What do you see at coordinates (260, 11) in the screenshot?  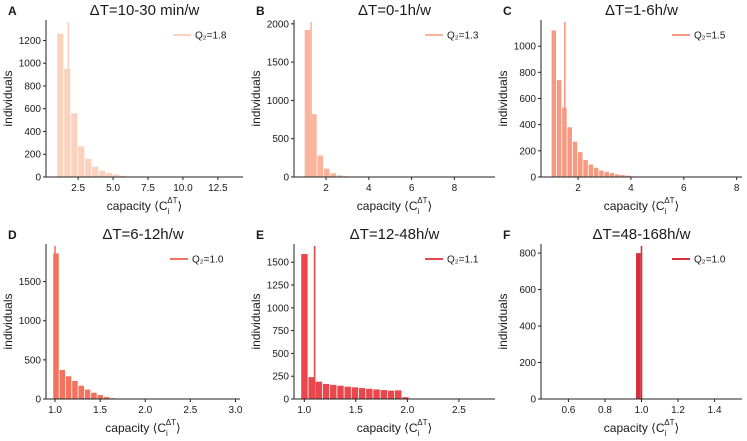 I see `panel-letter: B` at bounding box center [260, 11].